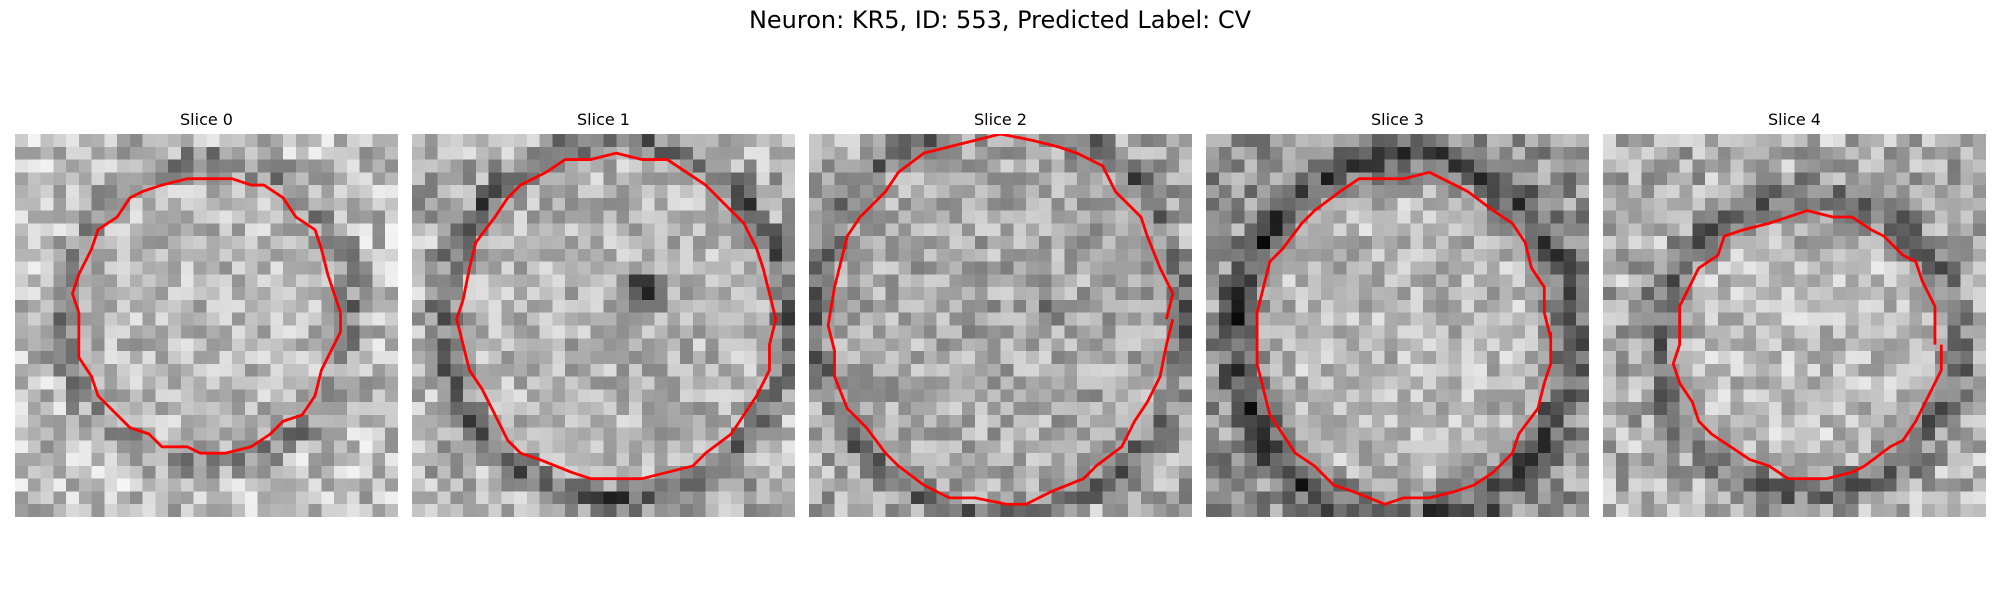  I want to click on slice-title: Slice 3, so click(1397, 119).